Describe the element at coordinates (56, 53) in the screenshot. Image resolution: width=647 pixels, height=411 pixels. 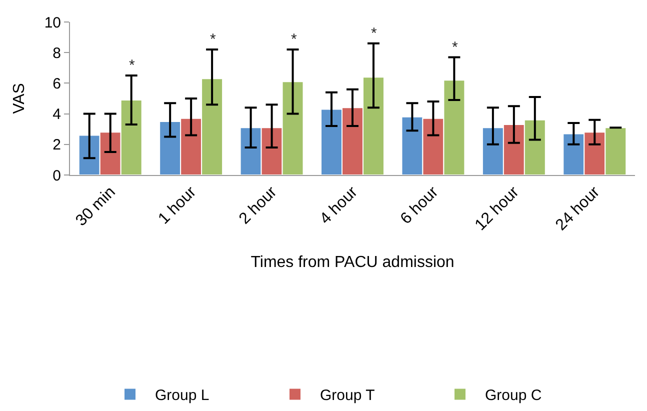
I see `y-tick-label: 8` at that location.